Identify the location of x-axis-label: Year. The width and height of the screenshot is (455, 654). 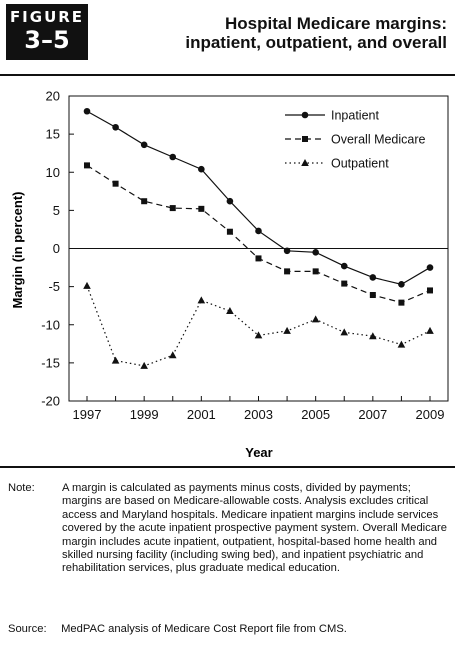
(258, 452).